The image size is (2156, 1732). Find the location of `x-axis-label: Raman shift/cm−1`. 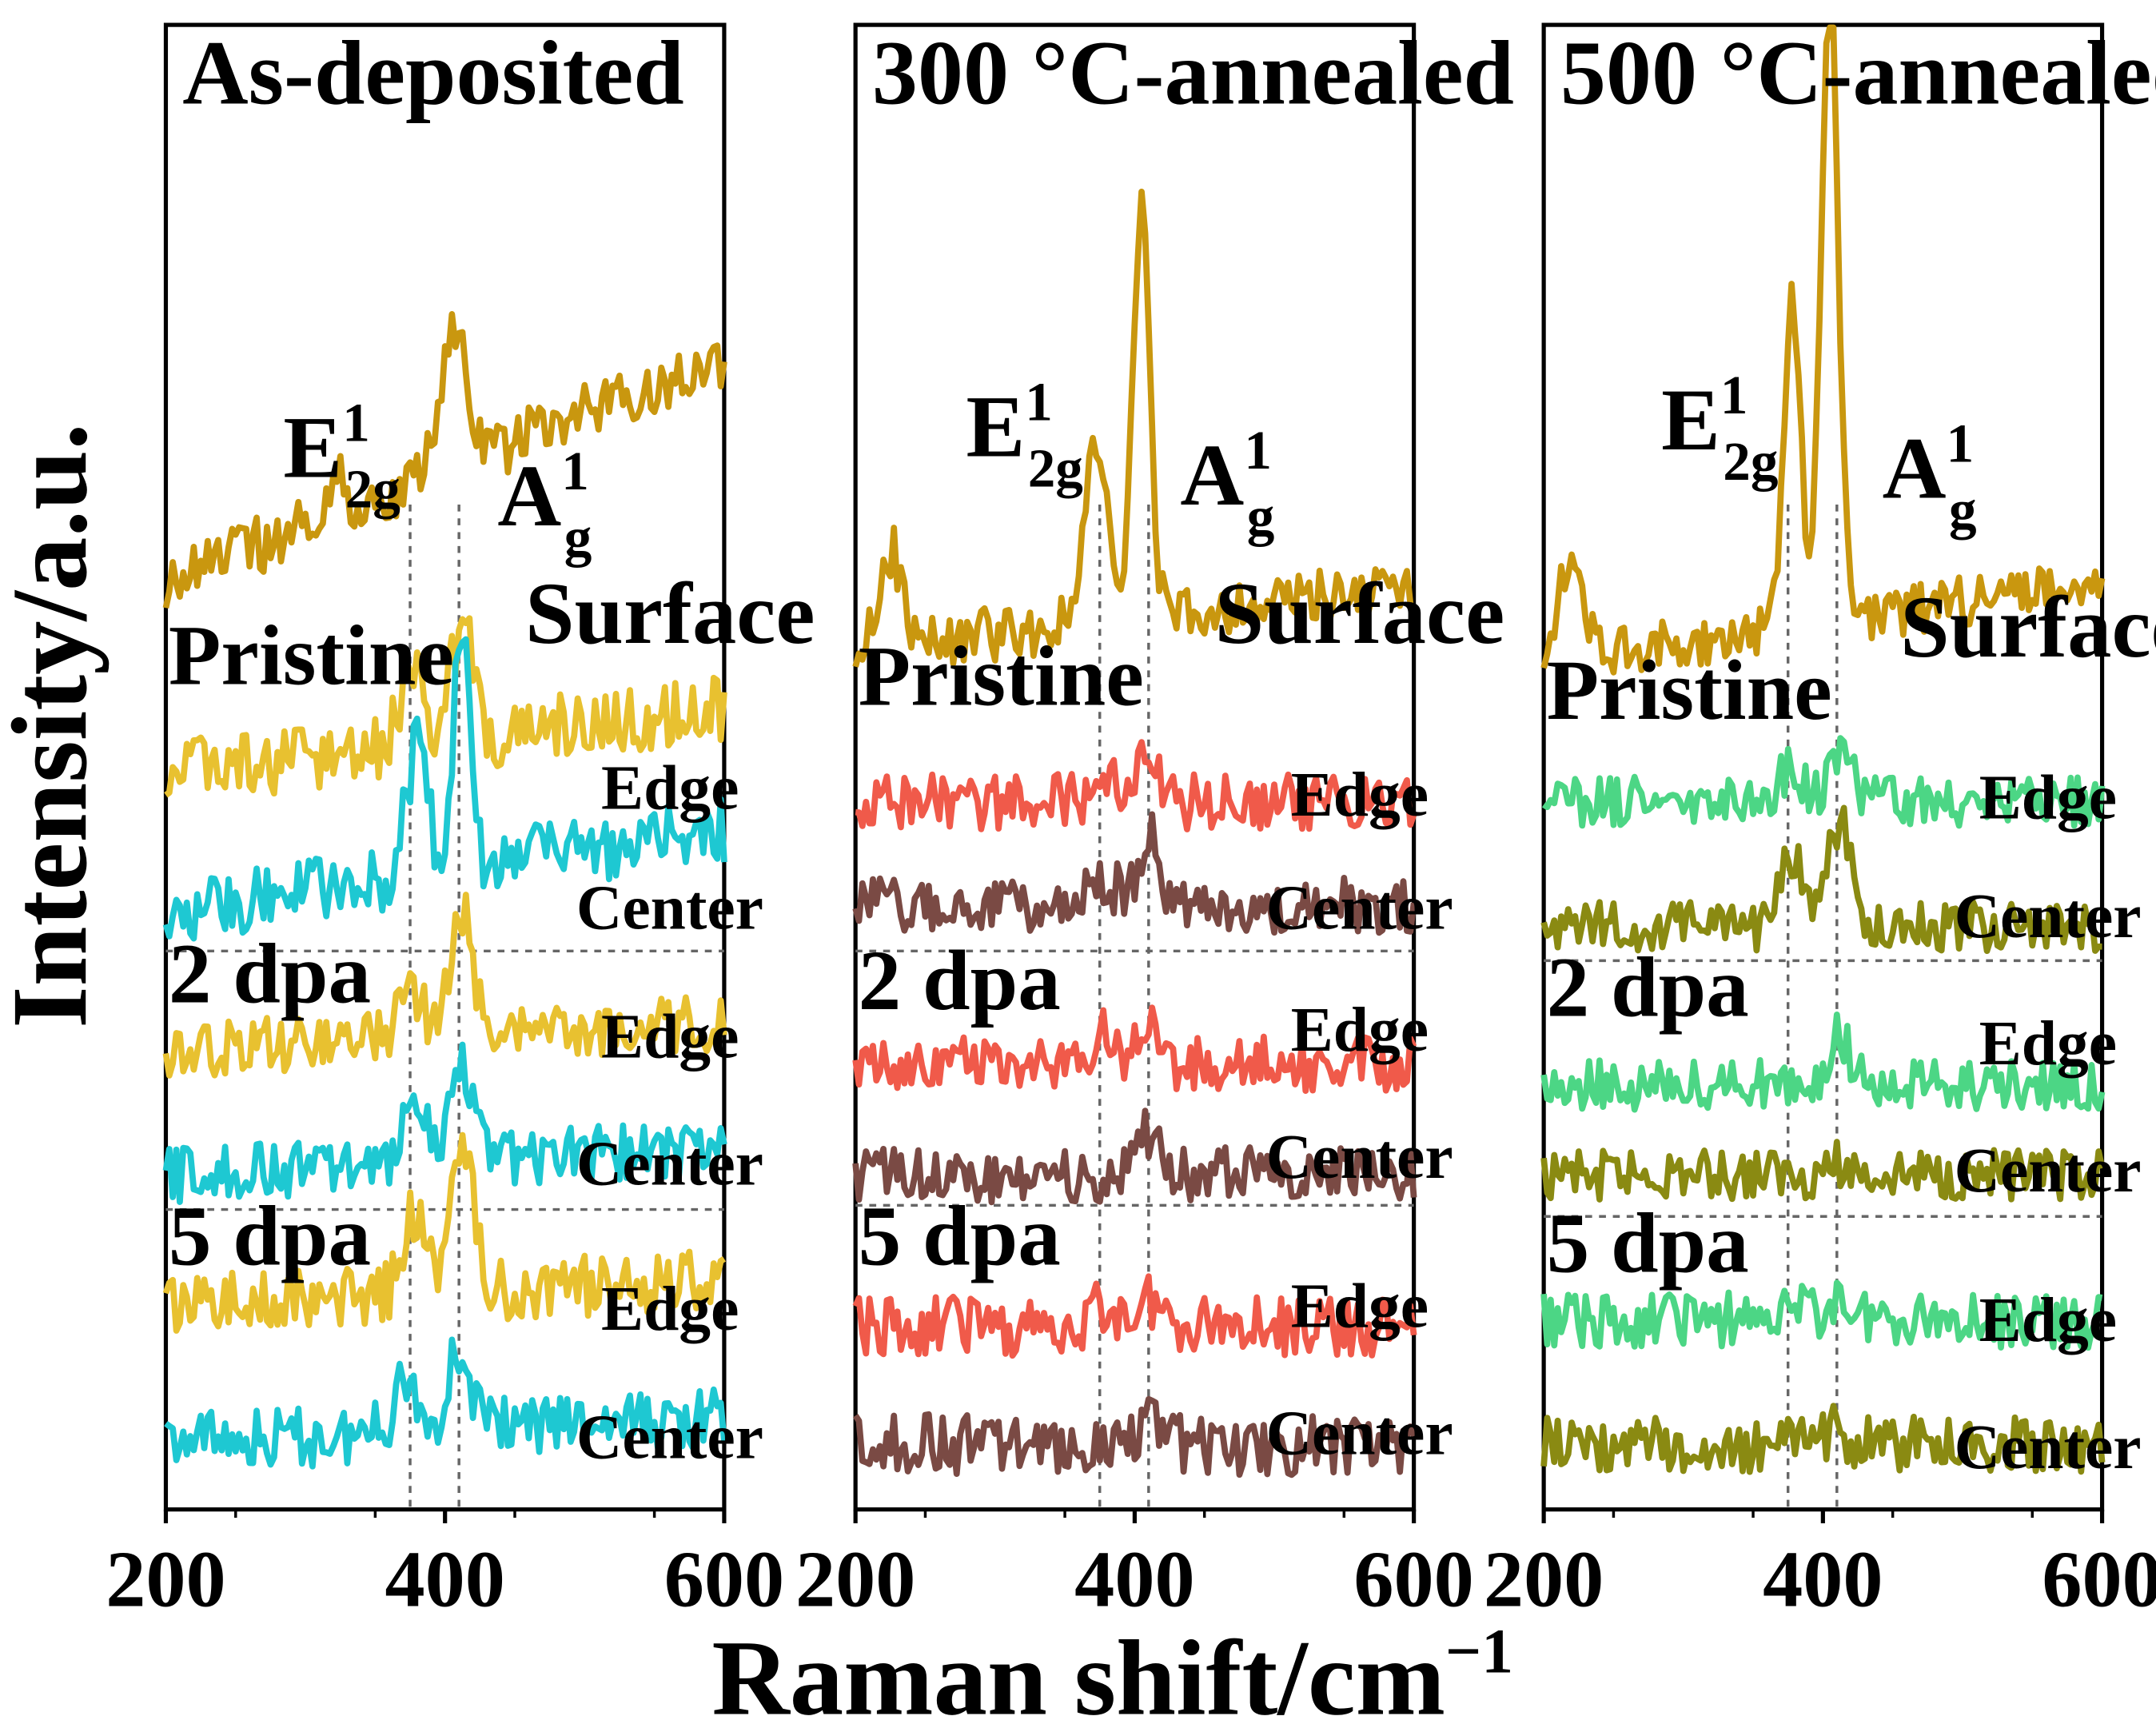

x-axis-label: Raman shift/cm−1 is located at coordinates (1112, 1674).